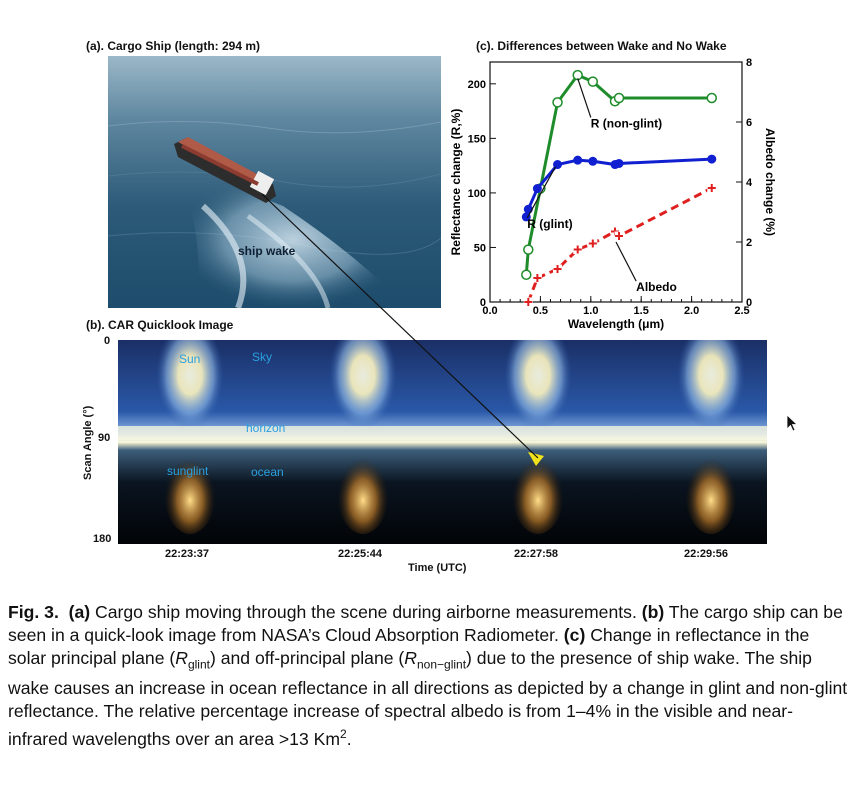 The height and width of the screenshot is (785, 864). What do you see at coordinates (749, 303) in the screenshot?
I see `y2-tick-label: 0` at bounding box center [749, 303].